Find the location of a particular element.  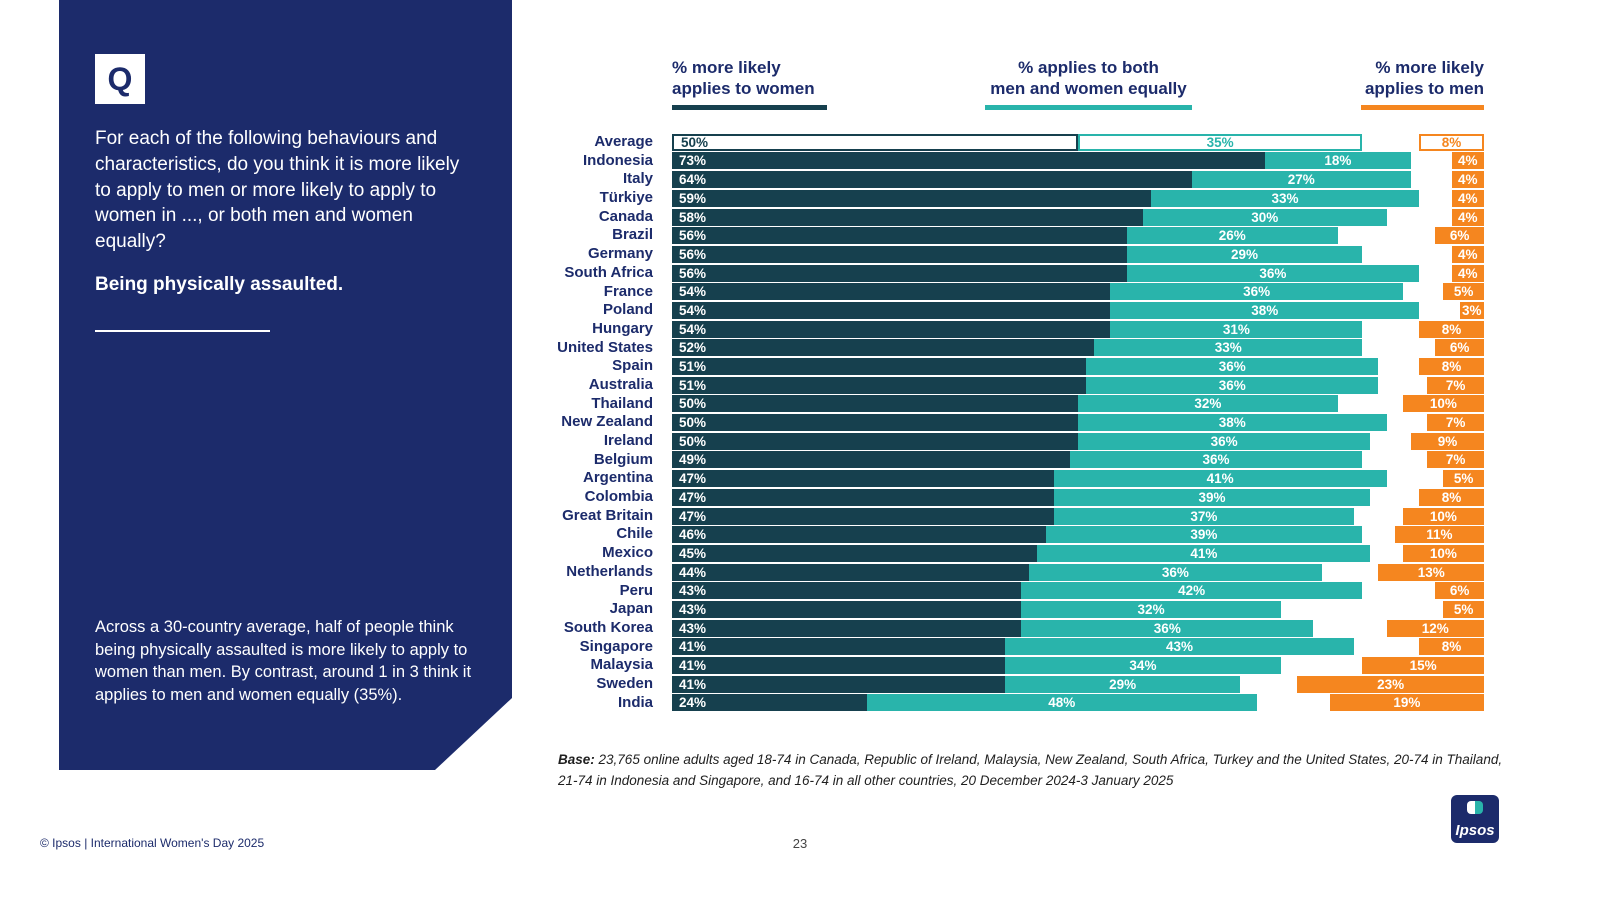

chart-row: France 54% 36% 5% is located at coordinates (1002, 292).